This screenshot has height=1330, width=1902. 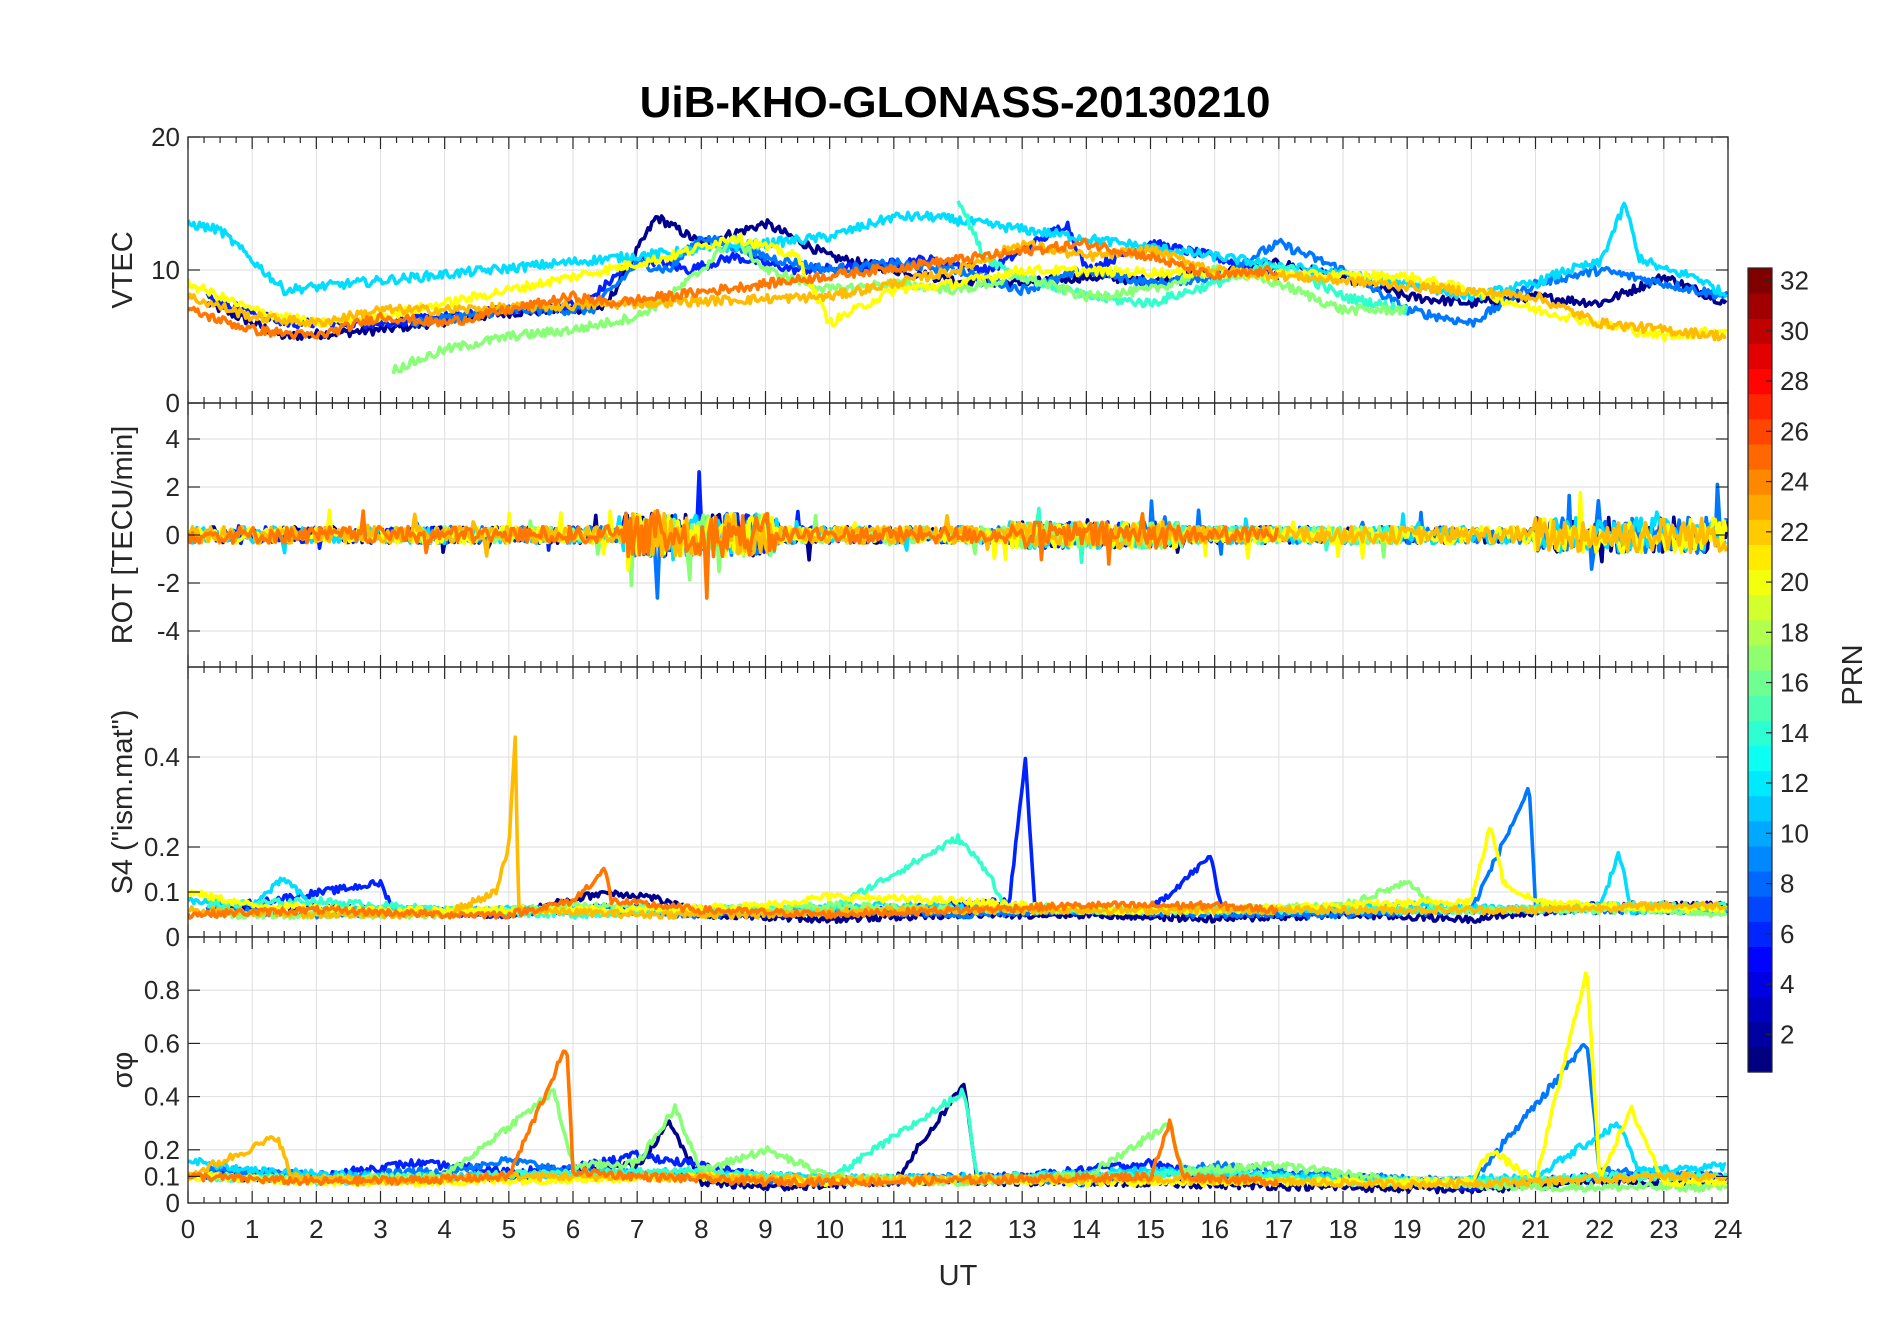 What do you see at coordinates (444, 1229) in the screenshot?
I see `x-tick-label: 4` at bounding box center [444, 1229].